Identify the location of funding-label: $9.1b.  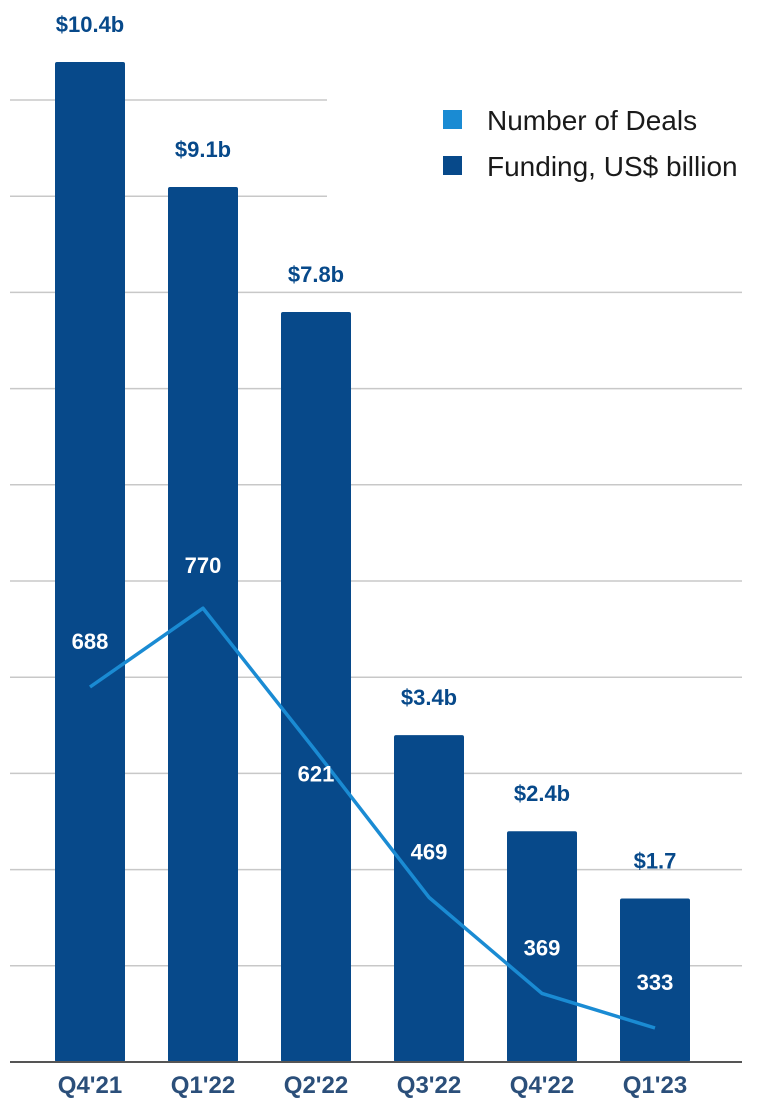
(203, 149).